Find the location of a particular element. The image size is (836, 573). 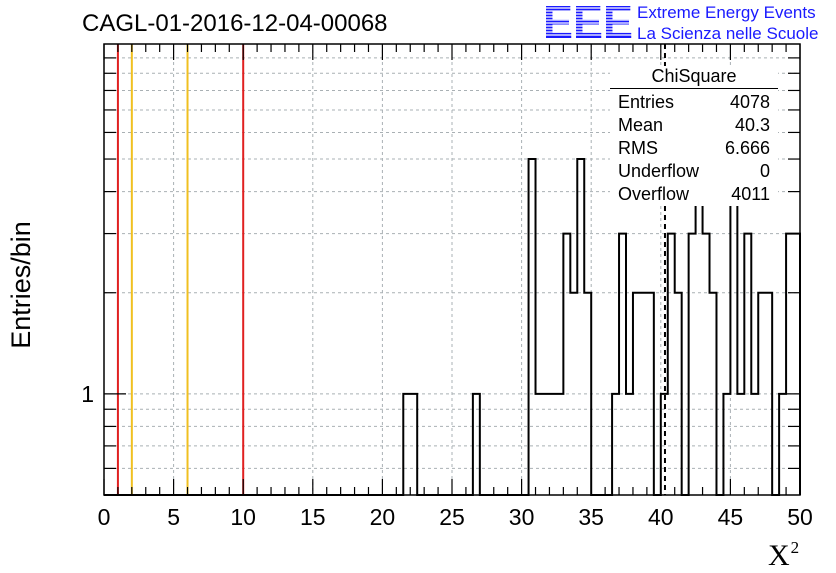

reference-lines is located at coordinates (180, 269).